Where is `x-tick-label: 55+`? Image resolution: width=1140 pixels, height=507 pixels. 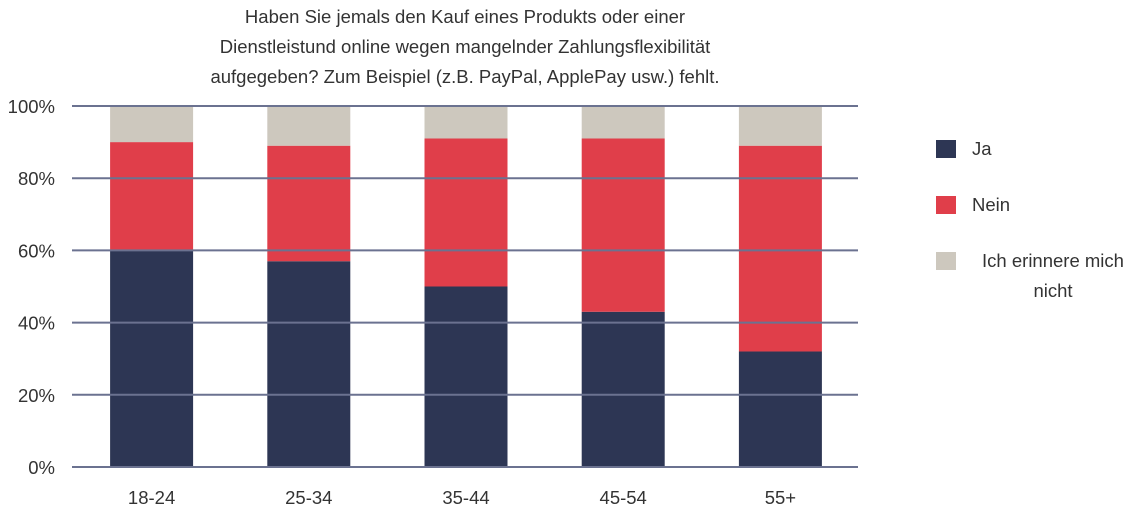 x-tick-label: 55+ is located at coordinates (780, 497).